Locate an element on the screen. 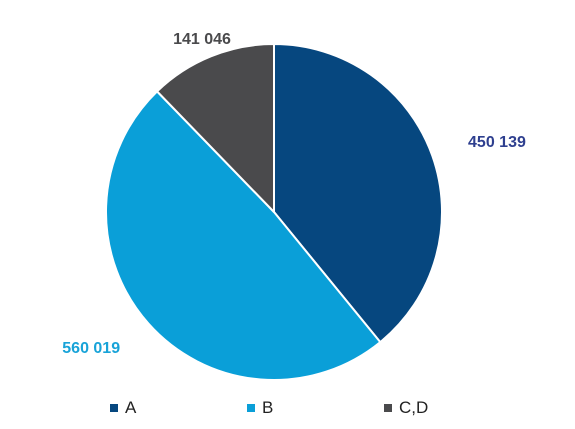  legend-label-a: A is located at coordinates (131, 407).